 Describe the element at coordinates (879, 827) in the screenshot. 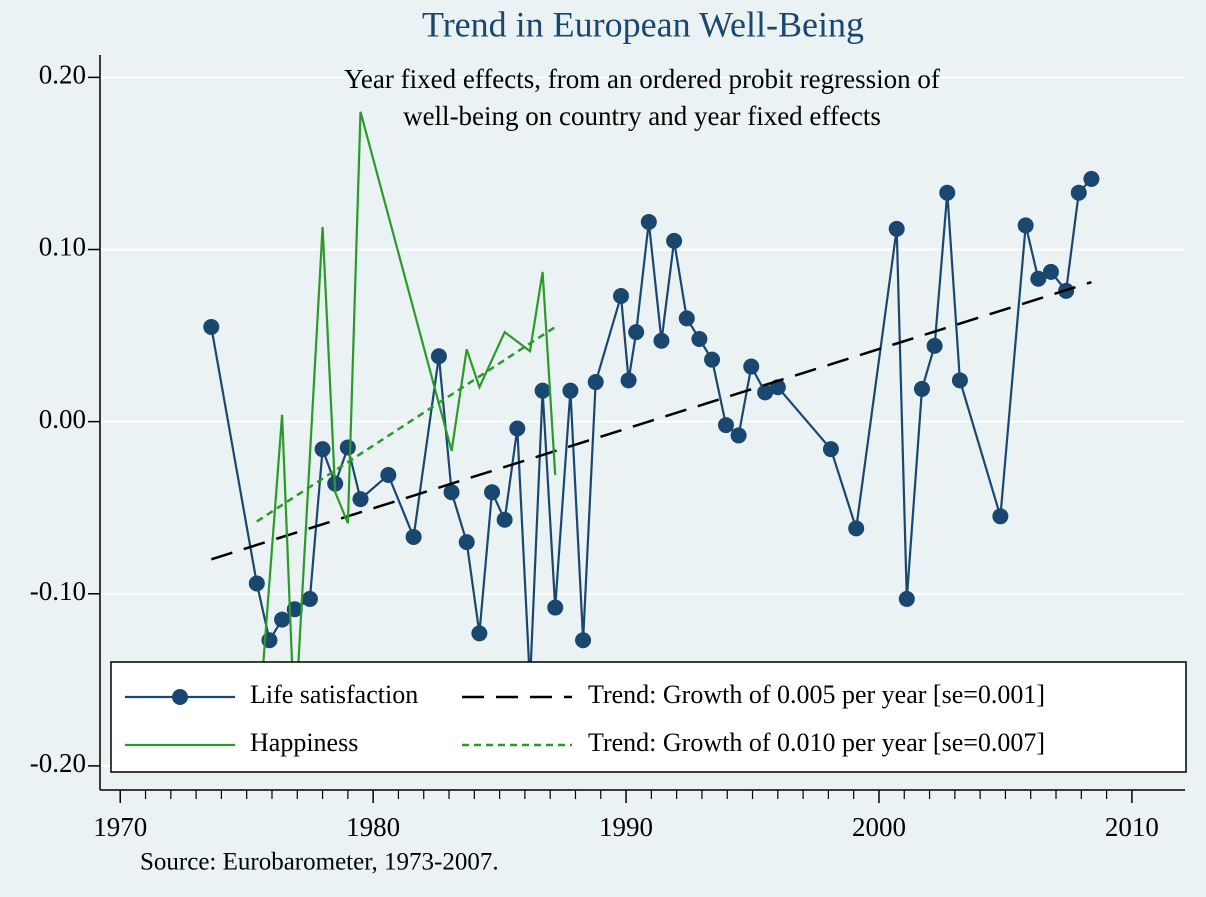

I see `x-tick-label: 2000` at that location.